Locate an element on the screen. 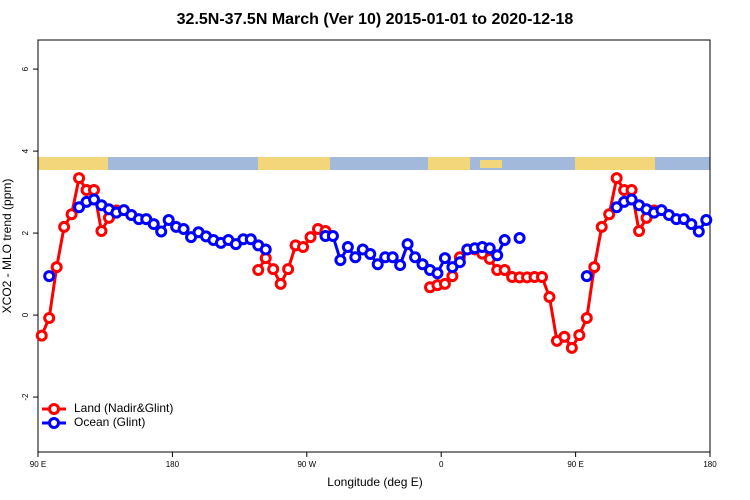 The height and width of the screenshot is (500, 750). x-axis-label: Longitude (deg E) is located at coordinates (374, 482).